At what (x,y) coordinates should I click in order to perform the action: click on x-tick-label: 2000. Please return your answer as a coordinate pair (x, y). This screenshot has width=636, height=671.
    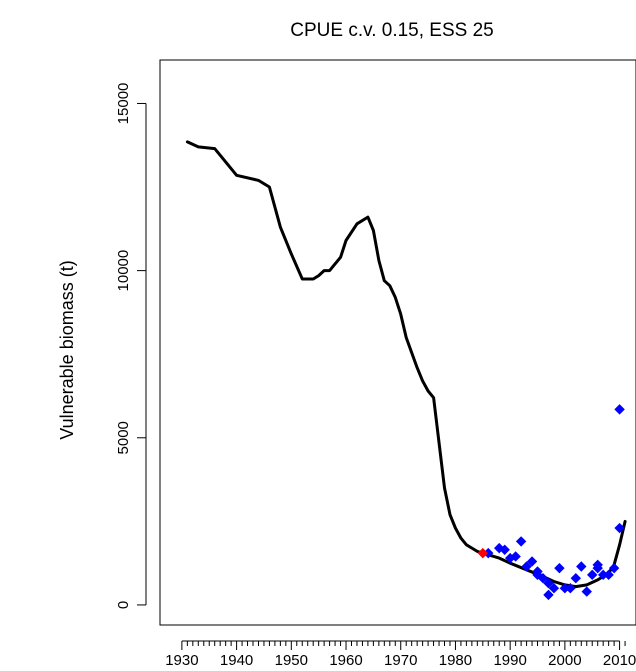
    Looking at the image, I should click on (564, 659).